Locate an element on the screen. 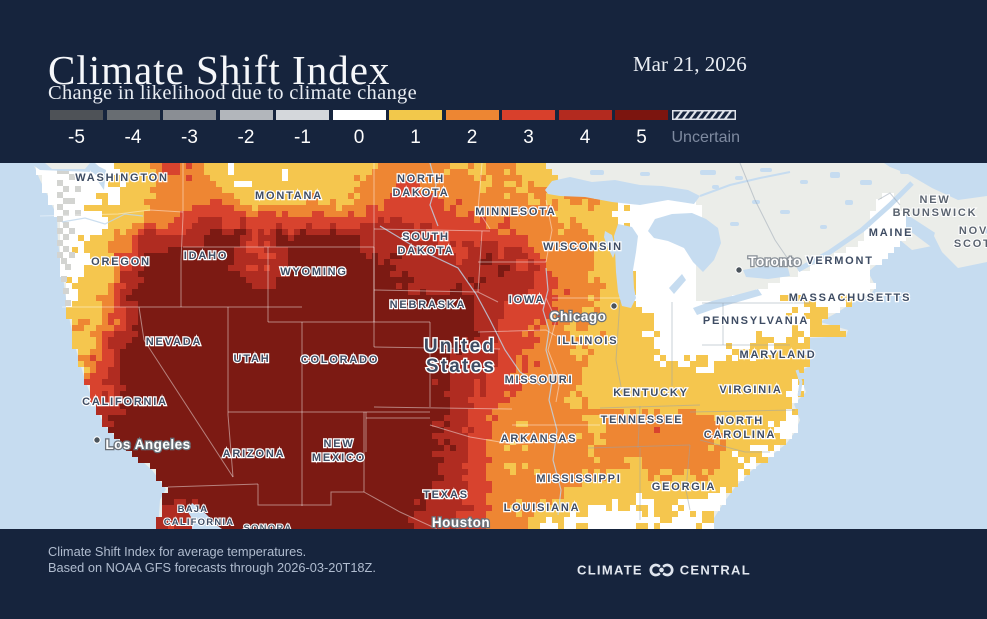 Image resolution: width=987 pixels, height=619 pixels. svg-text: PENNSYLVANIA is located at coordinates (756, 321).